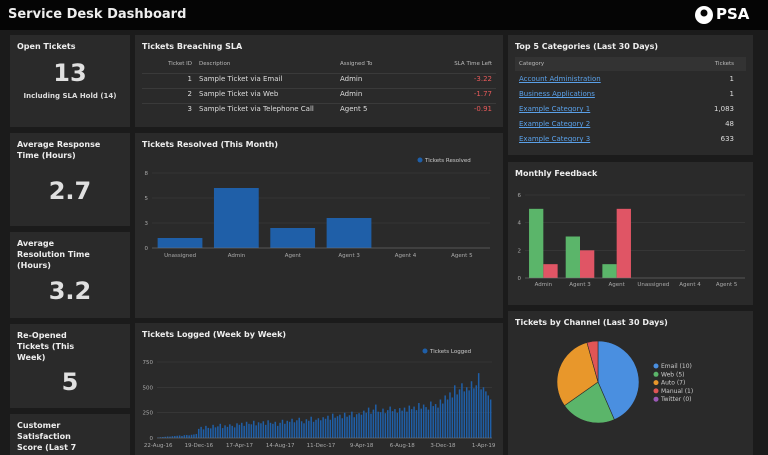 Image resolution: width=768 pixels, height=455 pixels. What do you see at coordinates (70, 179) in the screenshot?
I see `kpi-tile: Average Response Time (Hours) 2.7` at bounding box center [70, 179].